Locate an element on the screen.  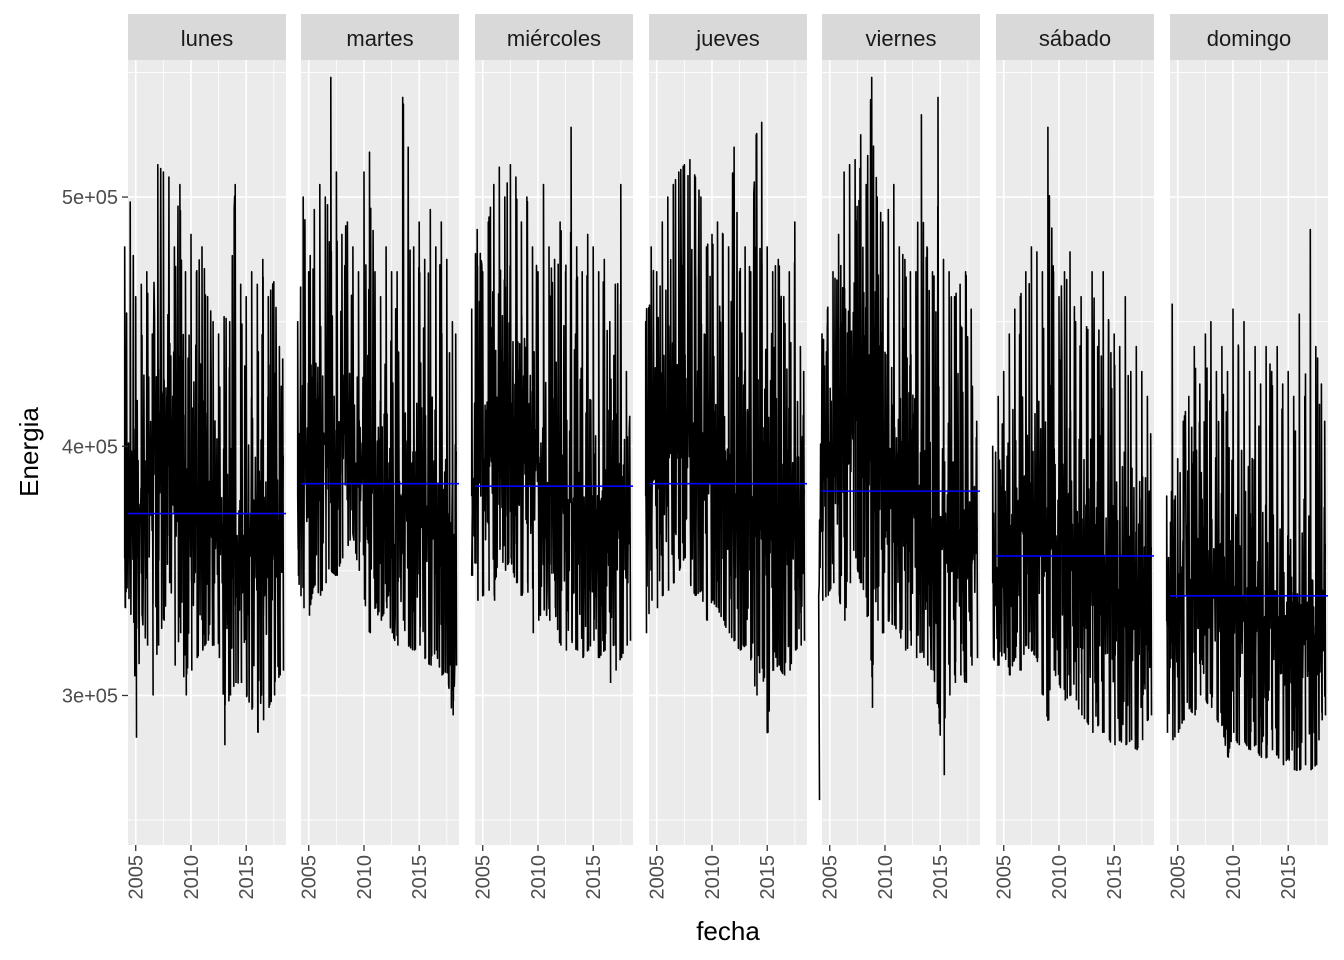
facet-label: miércoles is located at coordinates (554, 38).